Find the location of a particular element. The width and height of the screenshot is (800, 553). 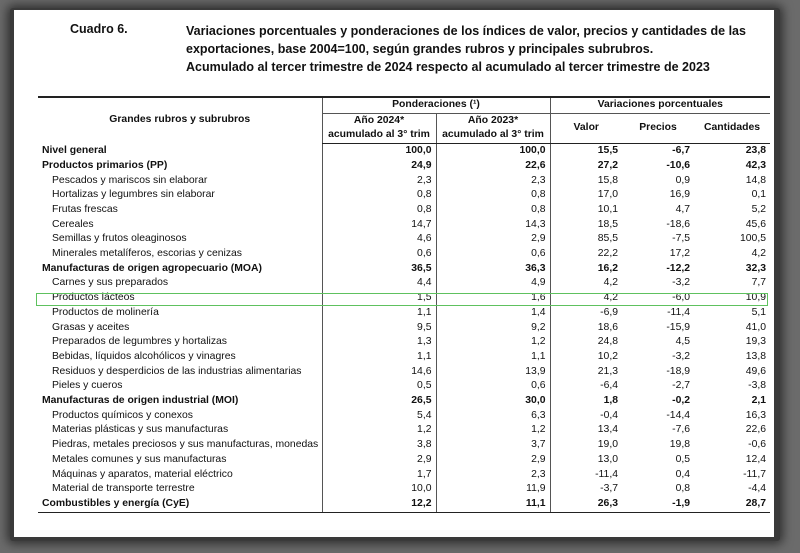

row-label: Pescados y mariscos sin elaborar is located at coordinates (130, 180).